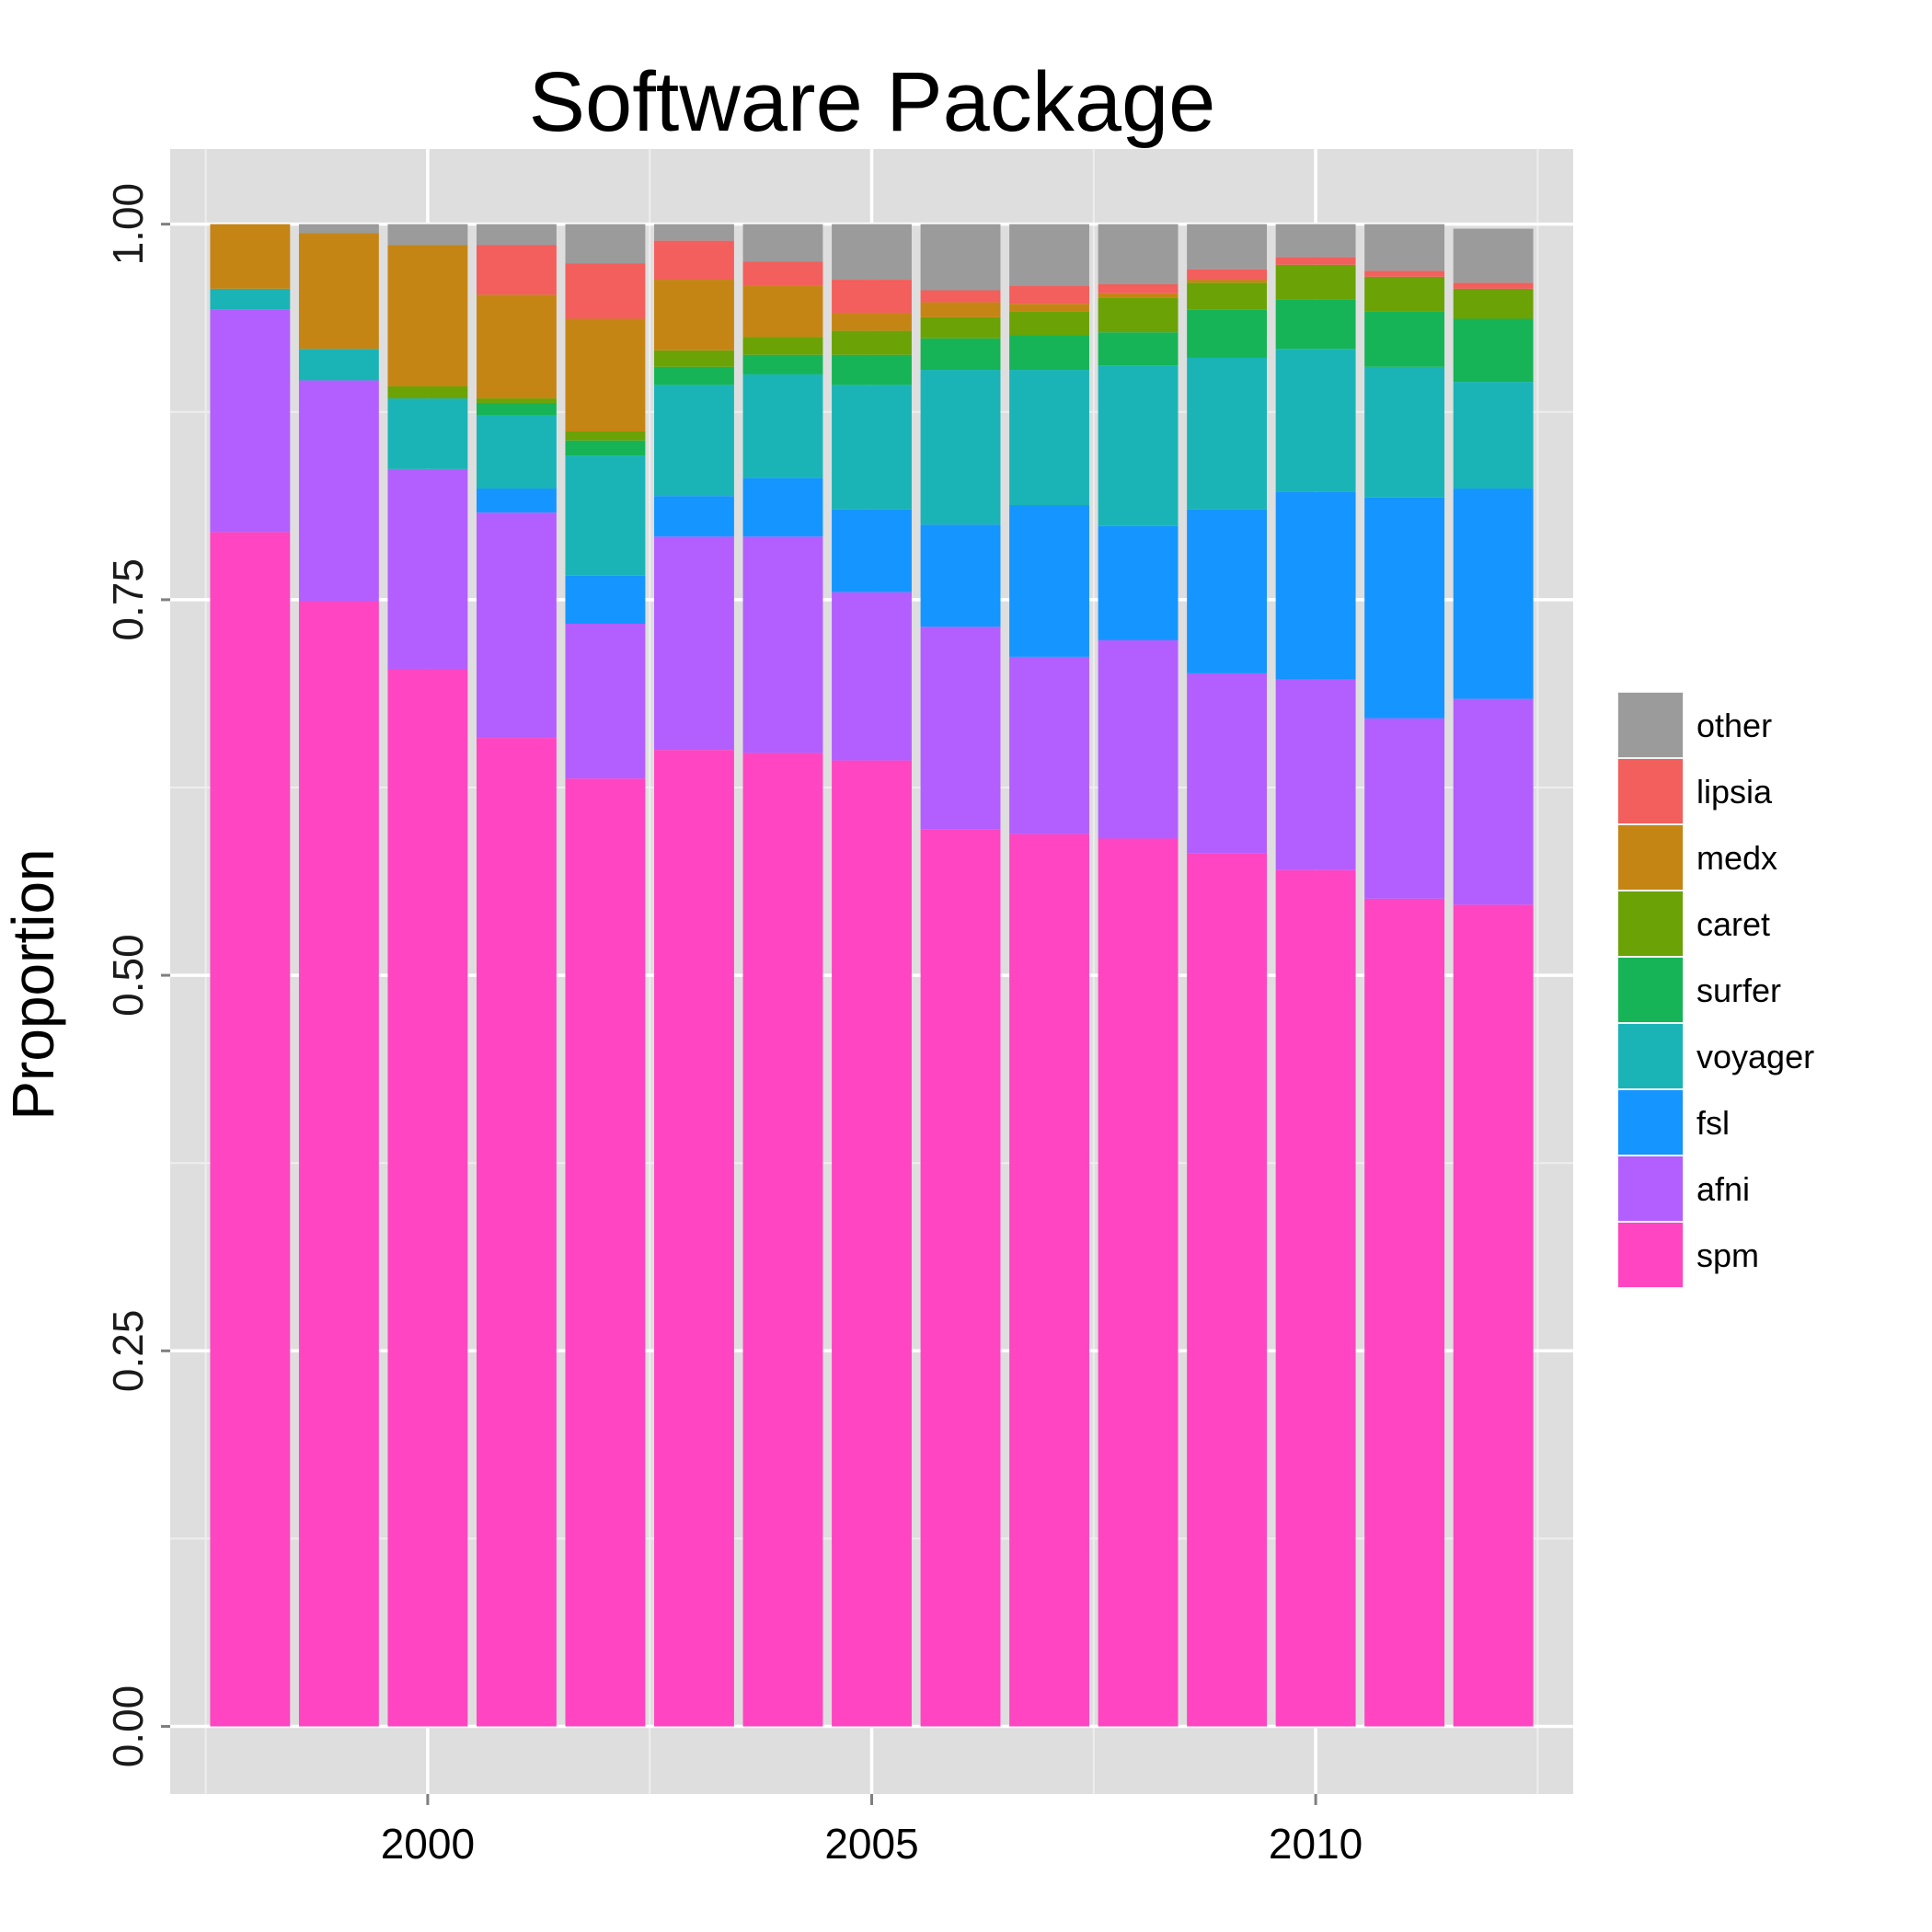 This screenshot has height=1932, width=1932. What do you see at coordinates (872, 550) in the screenshot?
I see `bar-segment-fsl-2005` at bounding box center [872, 550].